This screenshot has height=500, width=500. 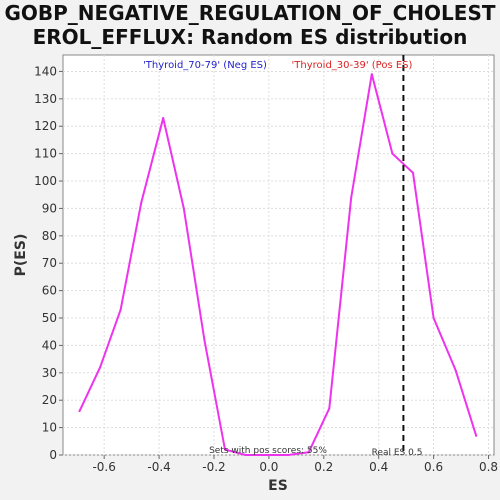 What do you see at coordinates (378, 467) in the screenshot?
I see `x-tick-label: 0.4` at bounding box center [378, 467].